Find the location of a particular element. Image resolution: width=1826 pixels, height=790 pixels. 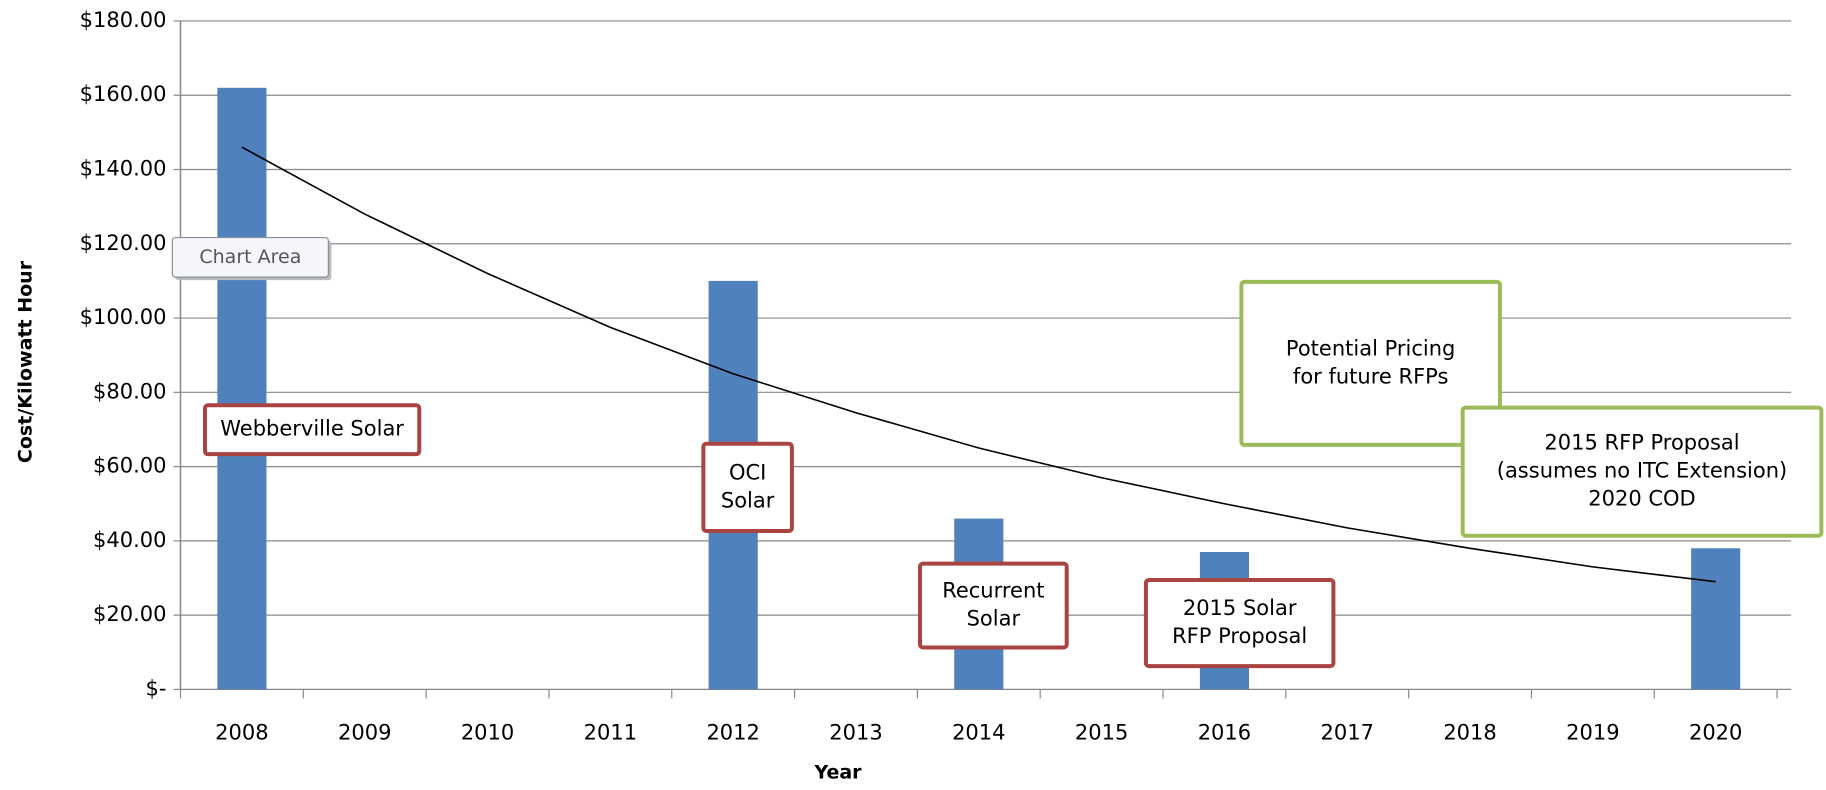

y-tick-label: $180.00 is located at coordinates (123, 20).